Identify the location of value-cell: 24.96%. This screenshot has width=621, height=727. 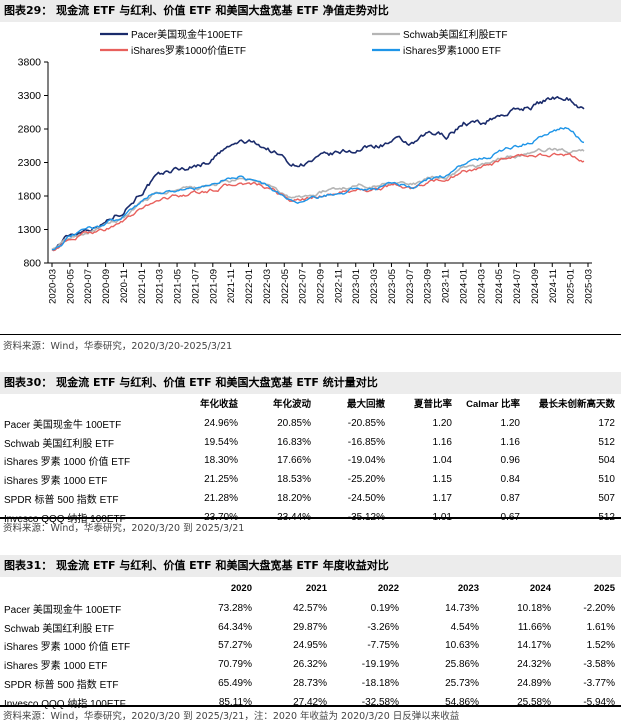
(221, 423).